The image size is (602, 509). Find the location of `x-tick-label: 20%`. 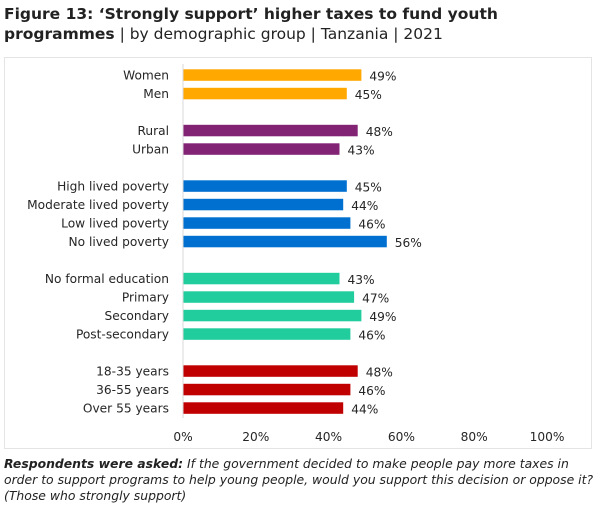

x-tick-label: 20% is located at coordinates (255, 437).